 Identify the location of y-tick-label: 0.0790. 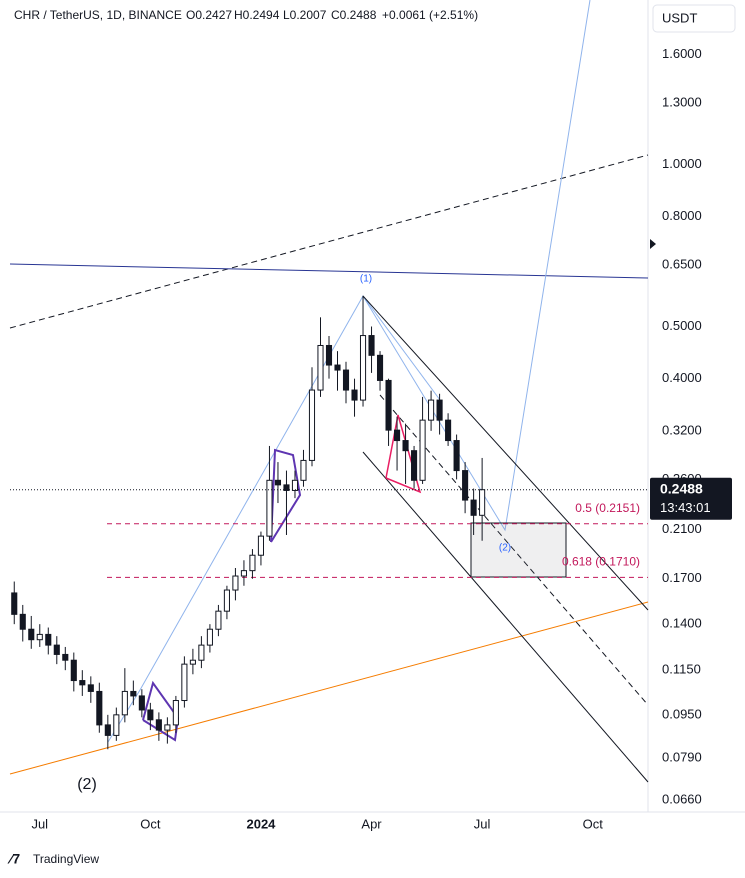
(682, 756).